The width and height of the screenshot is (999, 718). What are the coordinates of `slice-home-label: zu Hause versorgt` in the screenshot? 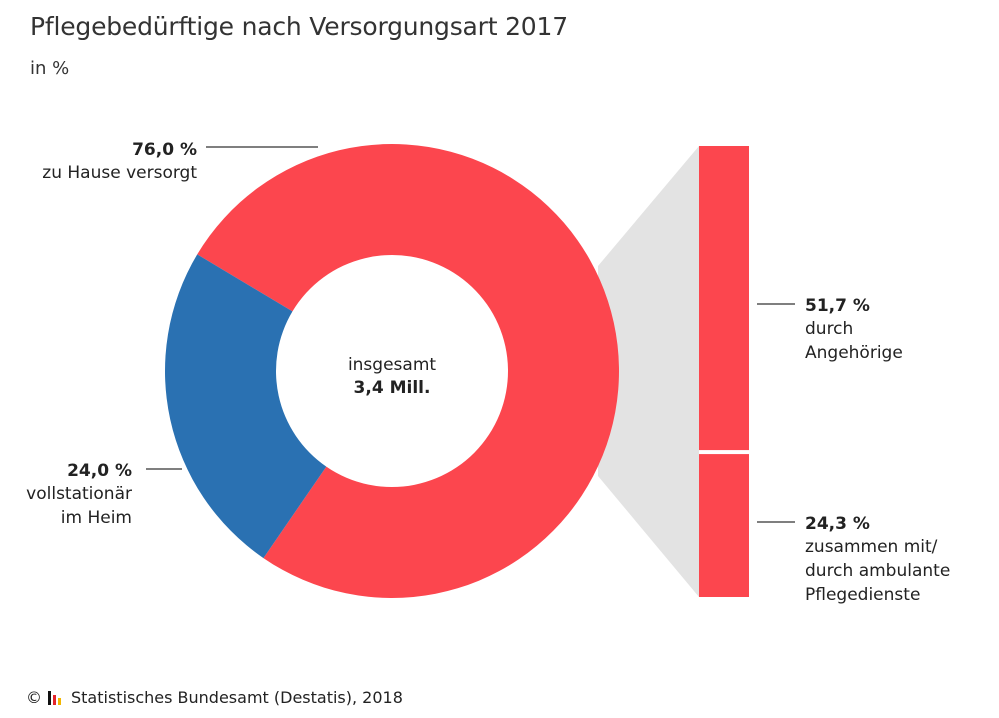 It's located at (119, 173).